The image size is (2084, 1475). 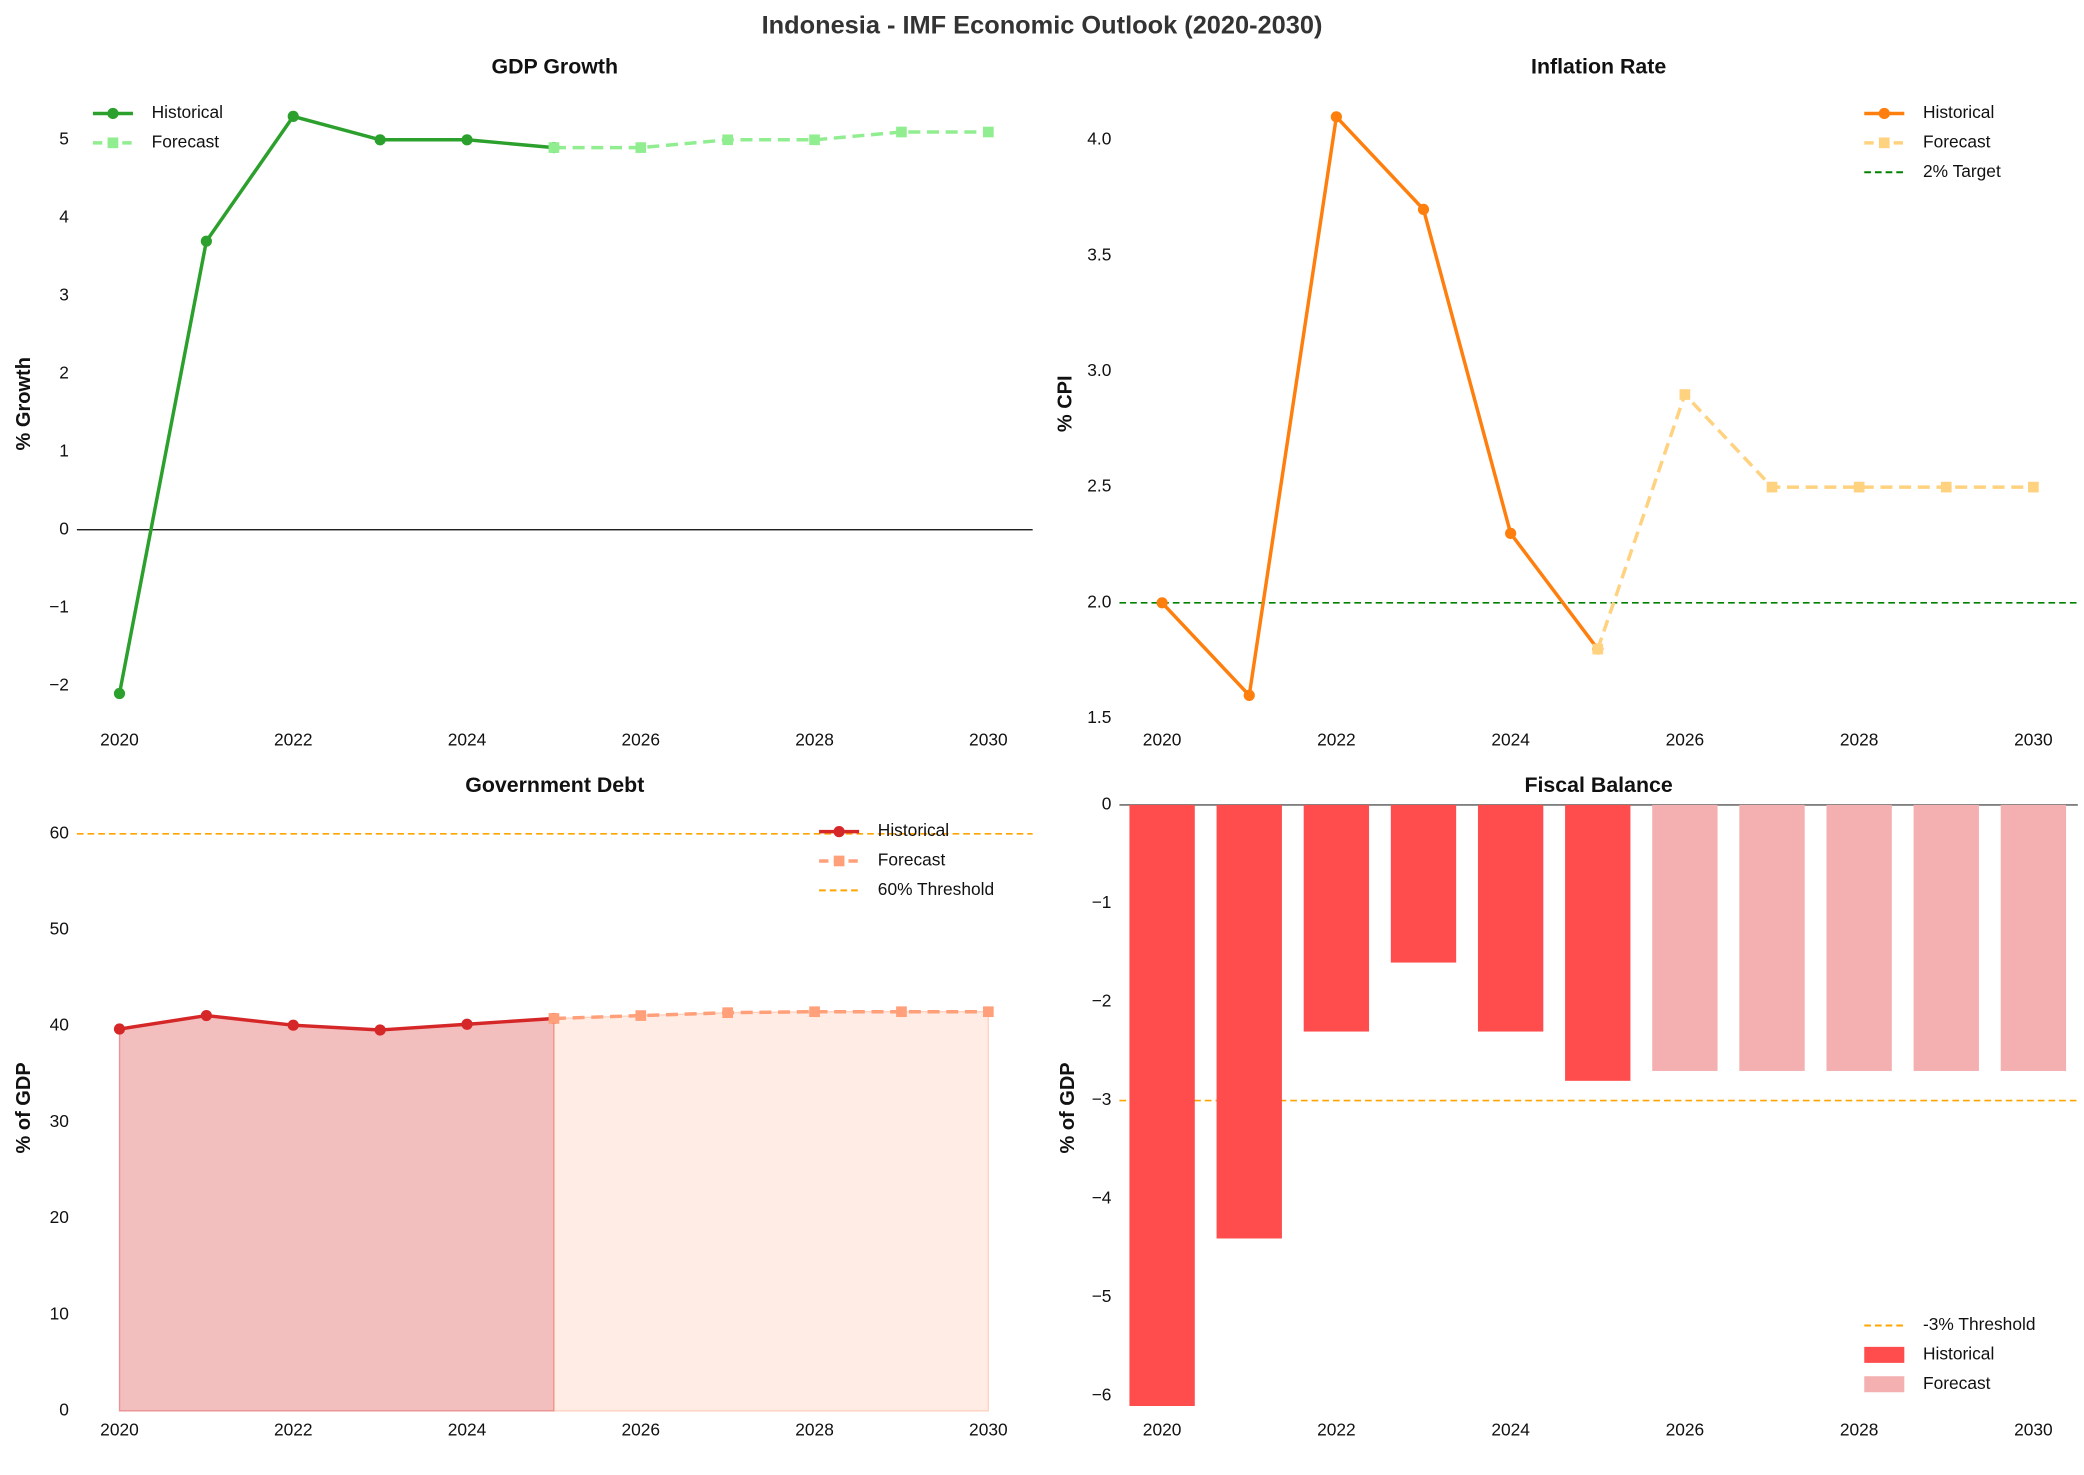 What do you see at coordinates (336, 1213) in the screenshot?
I see `area-fill` at bounding box center [336, 1213].